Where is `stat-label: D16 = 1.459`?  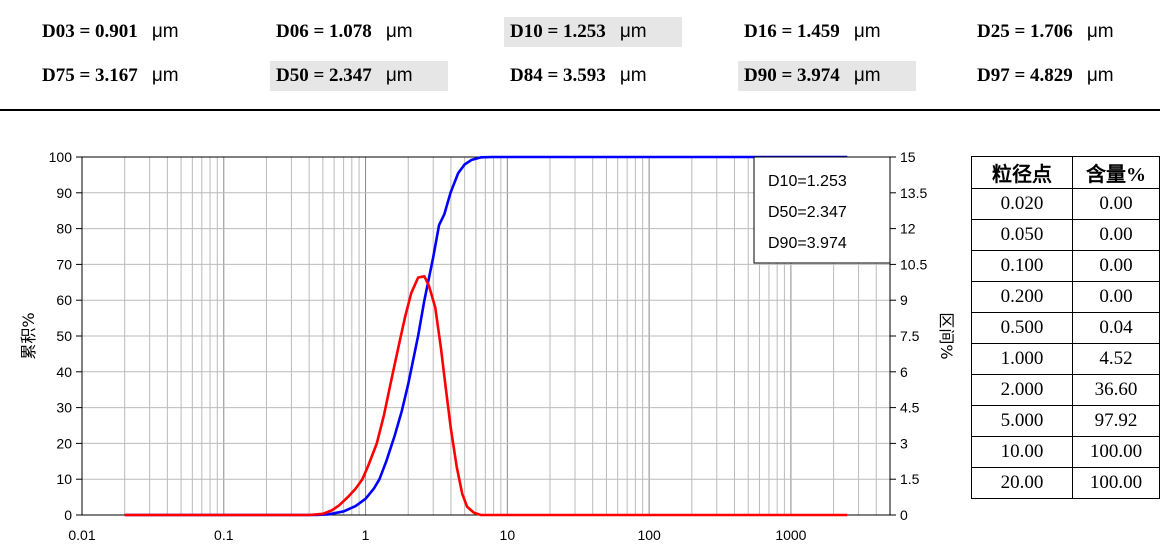 stat-label: D16 = 1.459 is located at coordinates (792, 31).